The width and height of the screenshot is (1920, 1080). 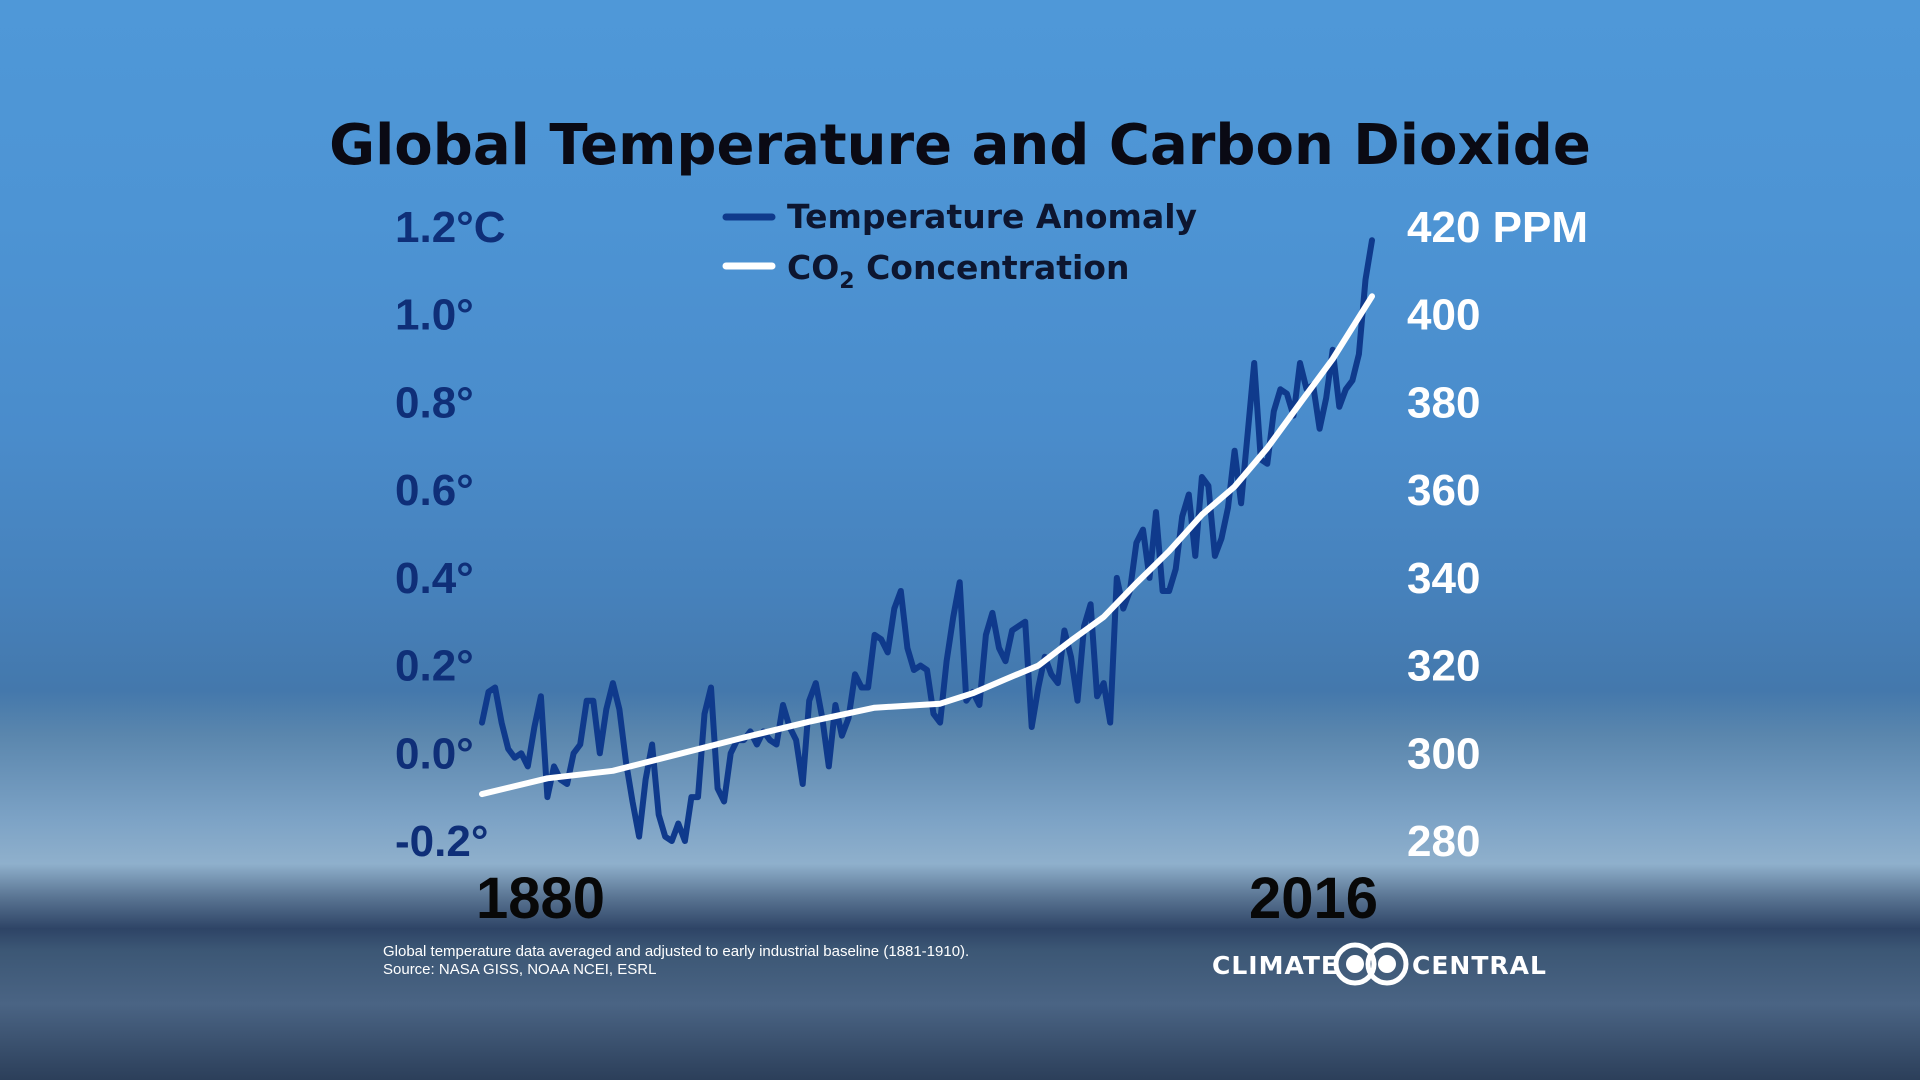 I want to click on left-tick-label: 1.0°, so click(x=434, y=315).